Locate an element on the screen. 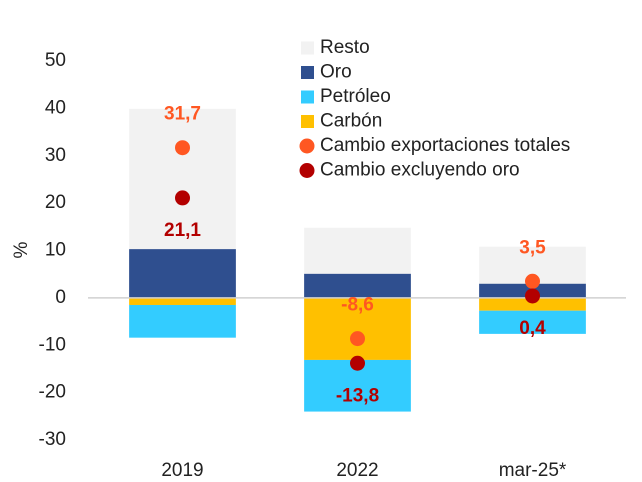  y-tick-label: 40 is located at coordinates (55, 107).